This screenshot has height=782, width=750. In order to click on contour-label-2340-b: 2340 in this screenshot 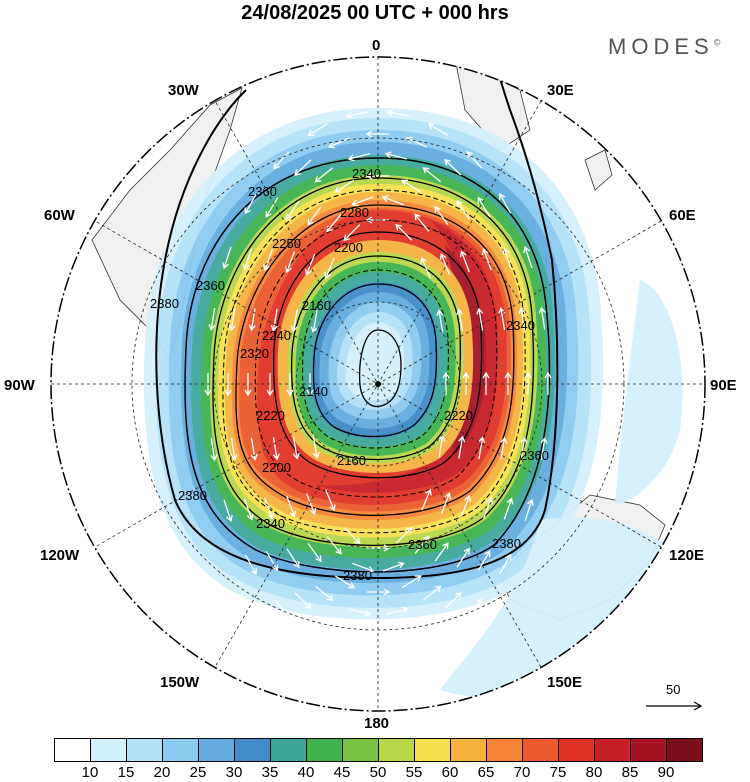, I will do `click(270, 523)`.